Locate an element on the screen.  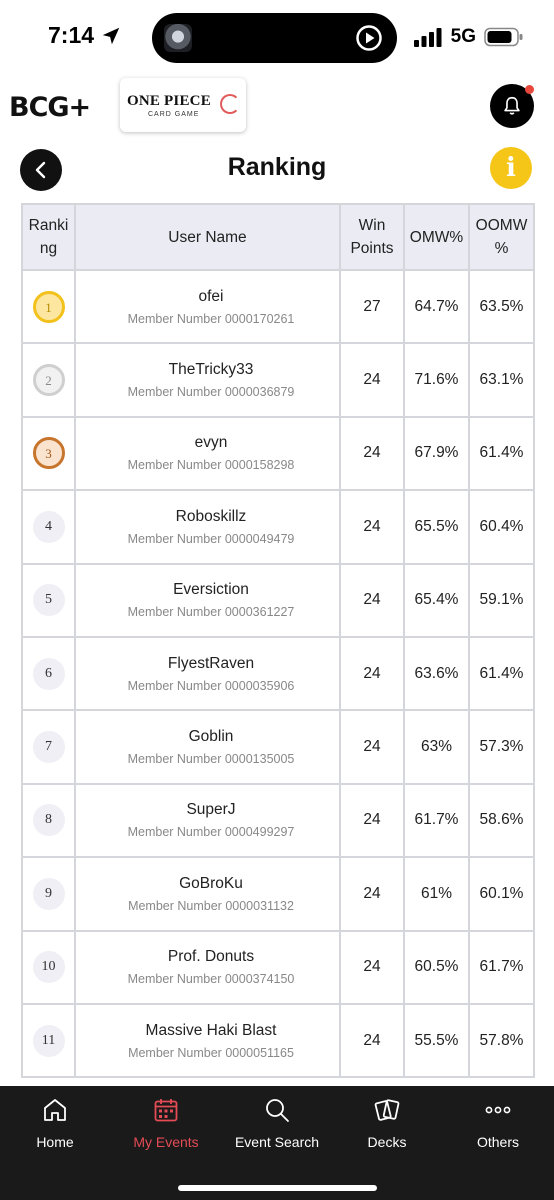
member-number-value: 0000374150 is located at coordinates (259, 979).